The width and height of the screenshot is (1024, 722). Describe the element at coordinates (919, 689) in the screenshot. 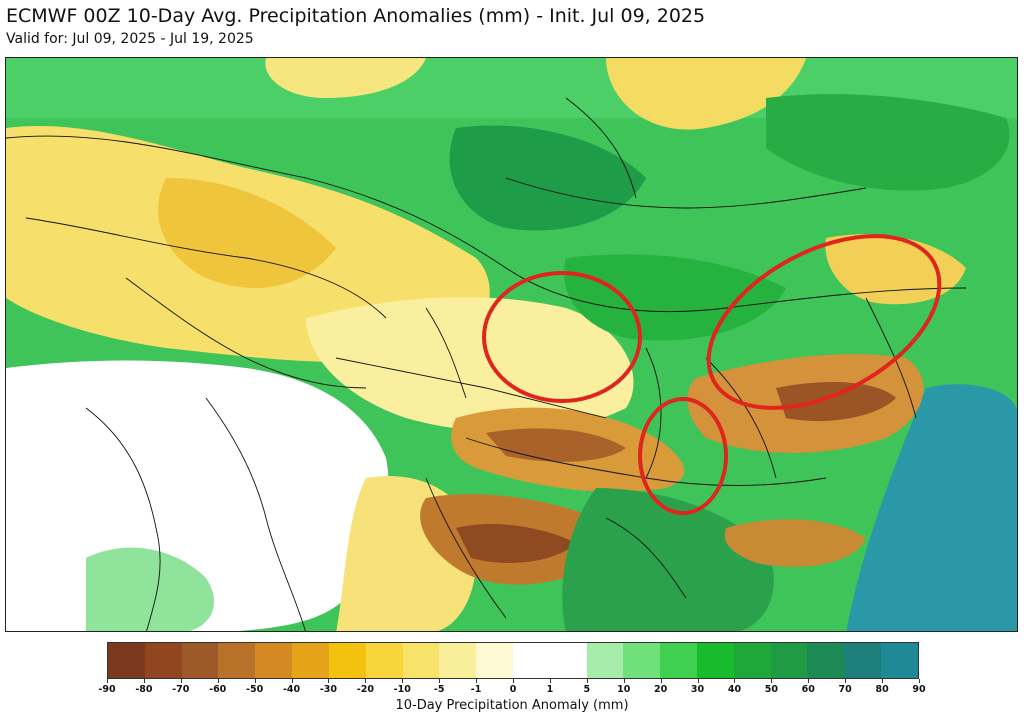

I see `colorbar-tick-label: 90` at that location.